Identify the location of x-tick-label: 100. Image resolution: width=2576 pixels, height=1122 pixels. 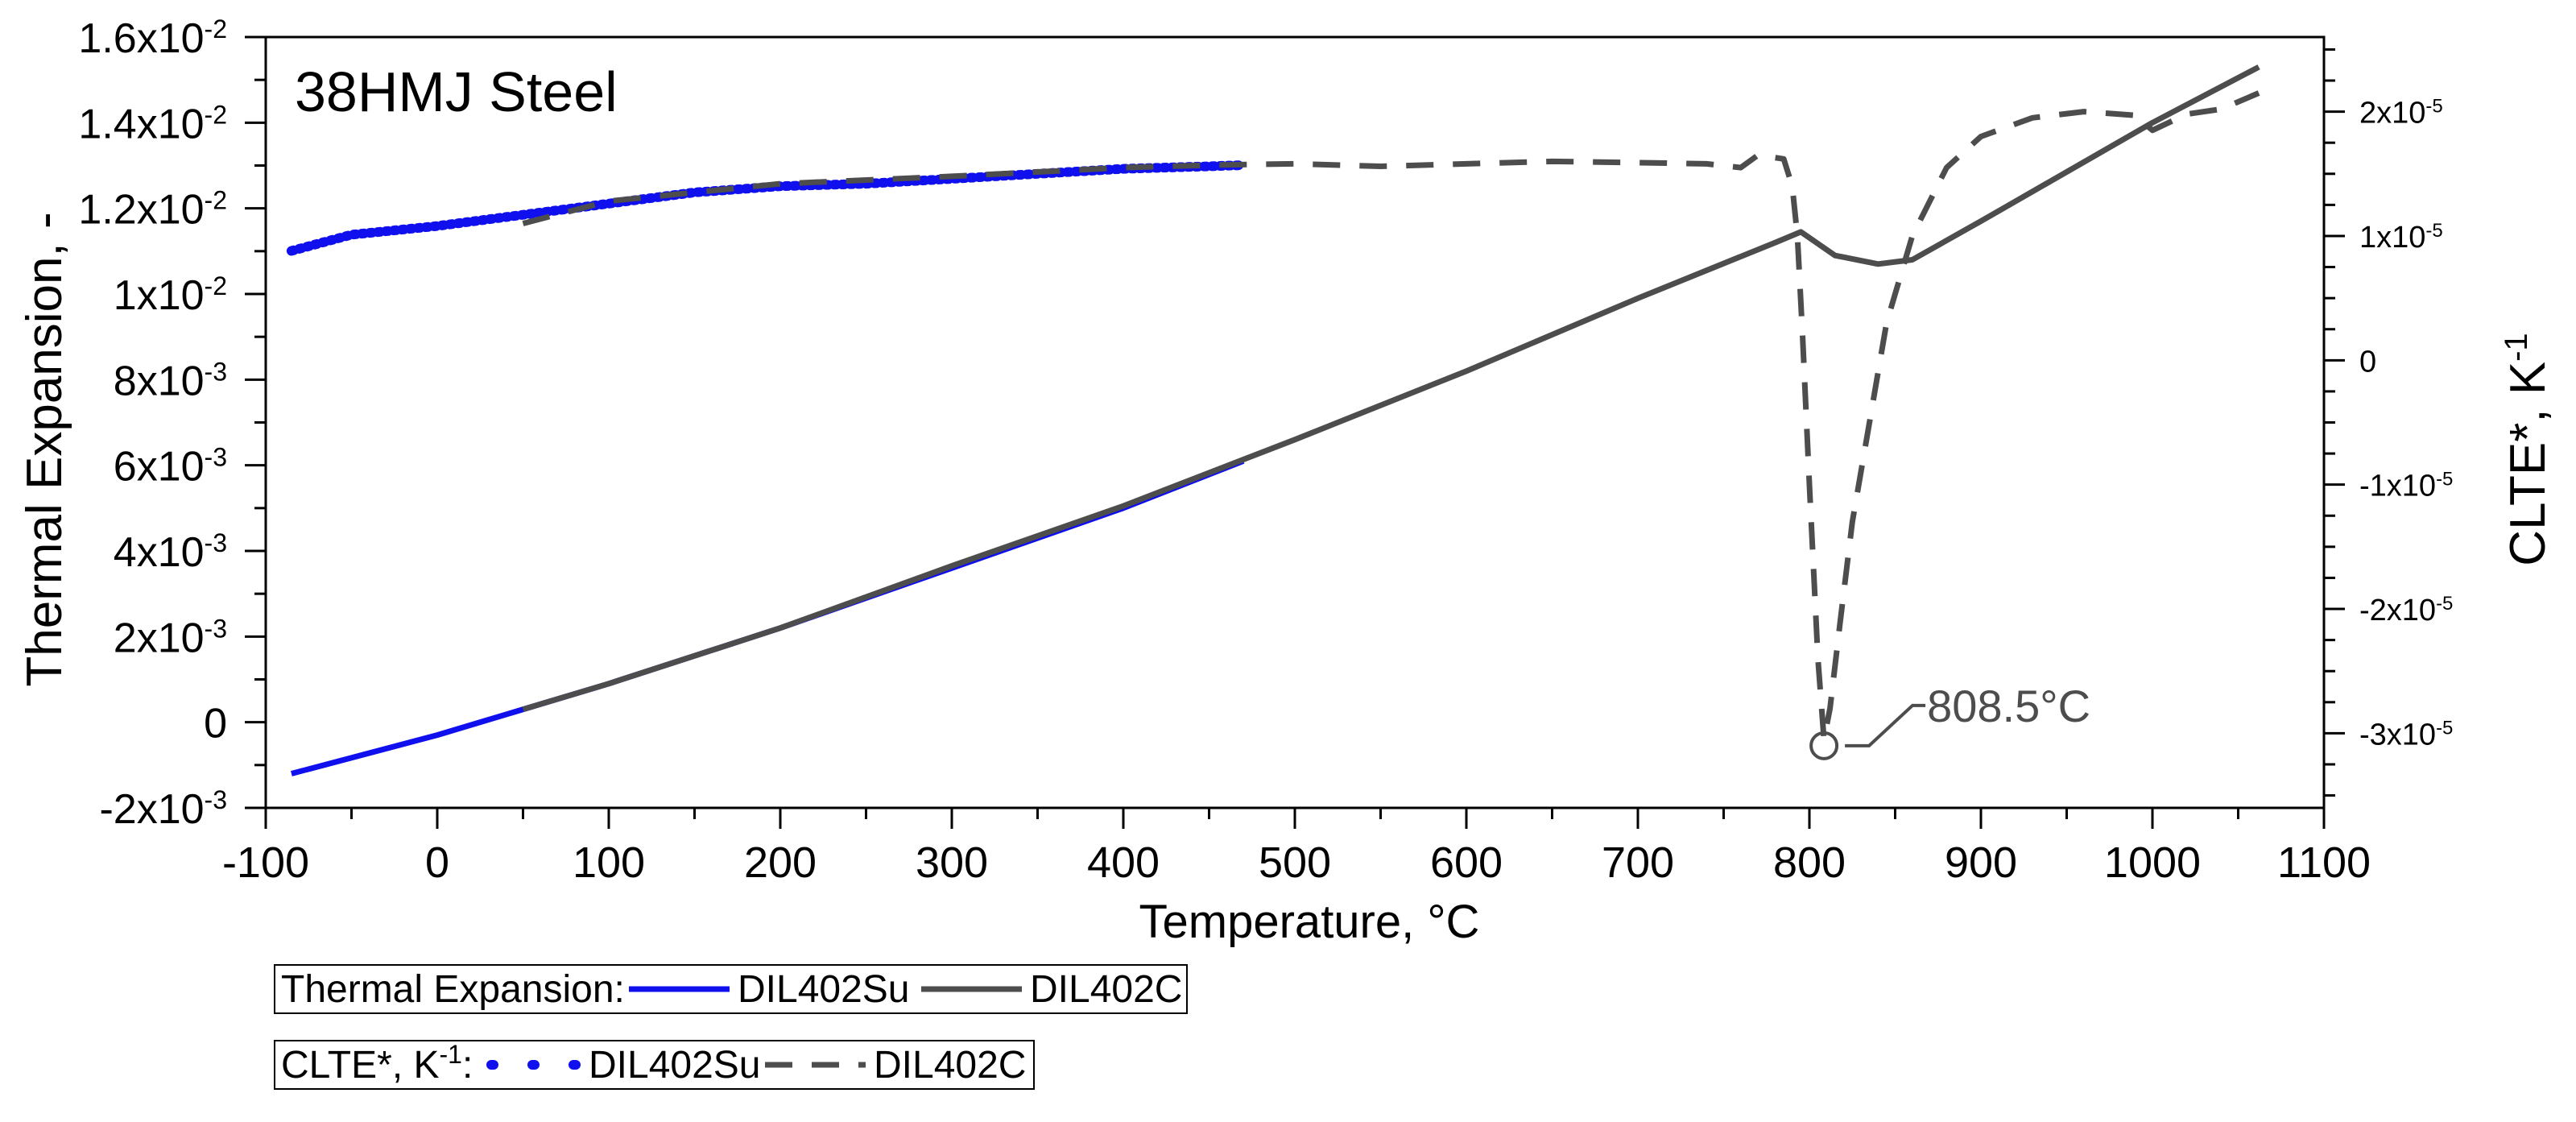
(609, 862).